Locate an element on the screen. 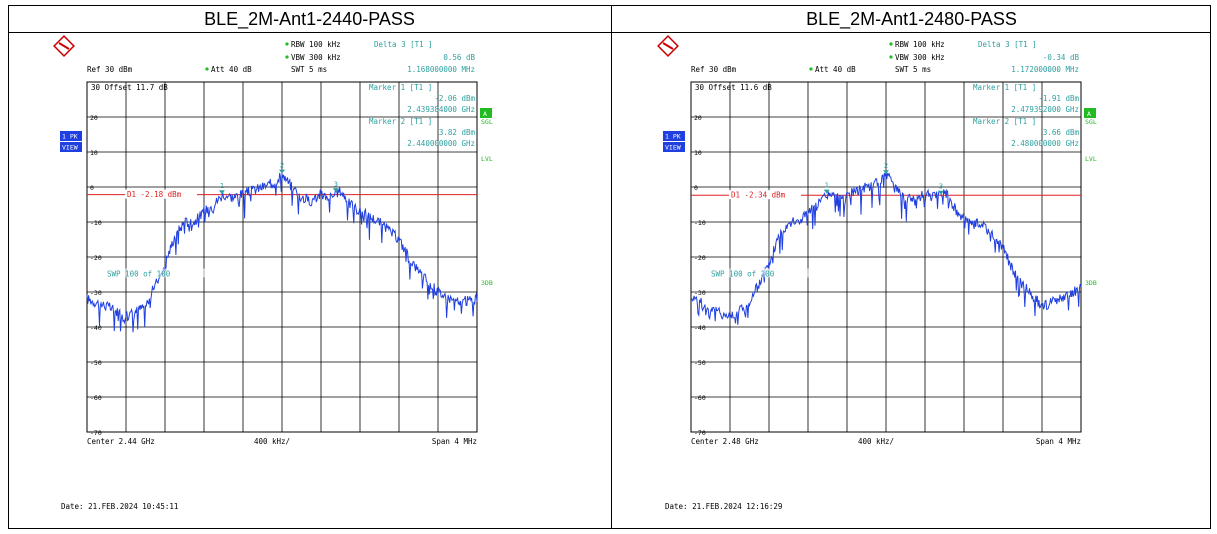  center-frequency: Center 2.48 GHz is located at coordinates (725, 441).